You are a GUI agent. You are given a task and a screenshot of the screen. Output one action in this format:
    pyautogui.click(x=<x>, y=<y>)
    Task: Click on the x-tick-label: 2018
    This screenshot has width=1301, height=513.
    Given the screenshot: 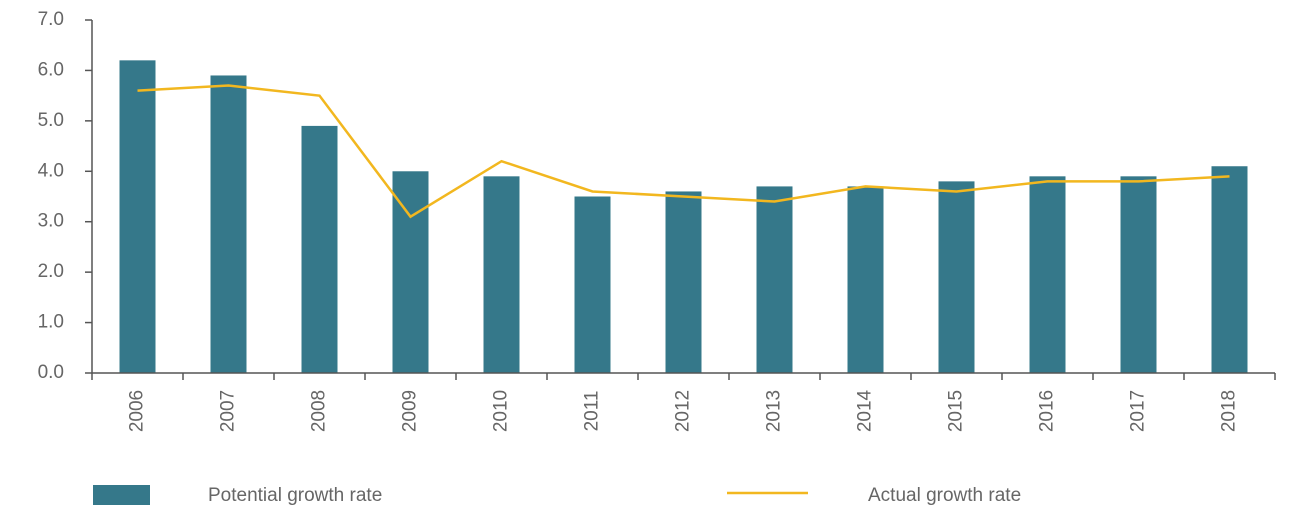 What is the action you would take?
    pyautogui.click(x=1229, y=411)
    